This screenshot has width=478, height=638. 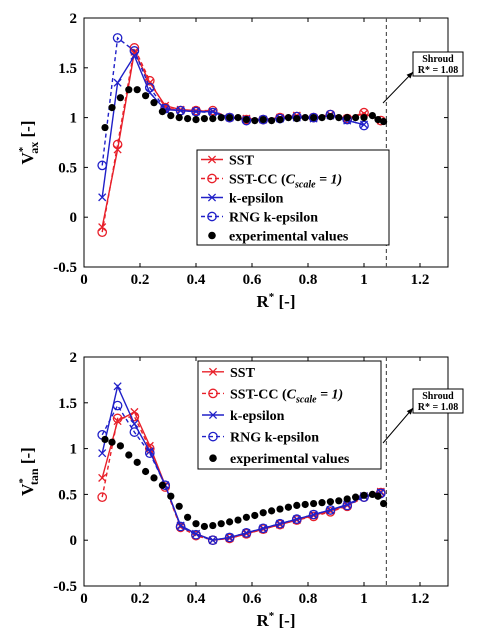 What do you see at coordinates (409, 411) in the screenshot?
I see `shroud-arrowhead` at bounding box center [409, 411].